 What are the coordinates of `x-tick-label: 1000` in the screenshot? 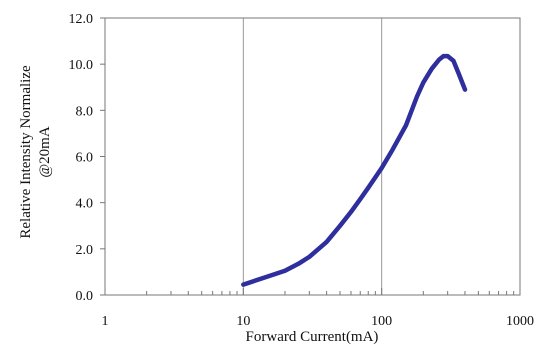 It's located at (520, 321).